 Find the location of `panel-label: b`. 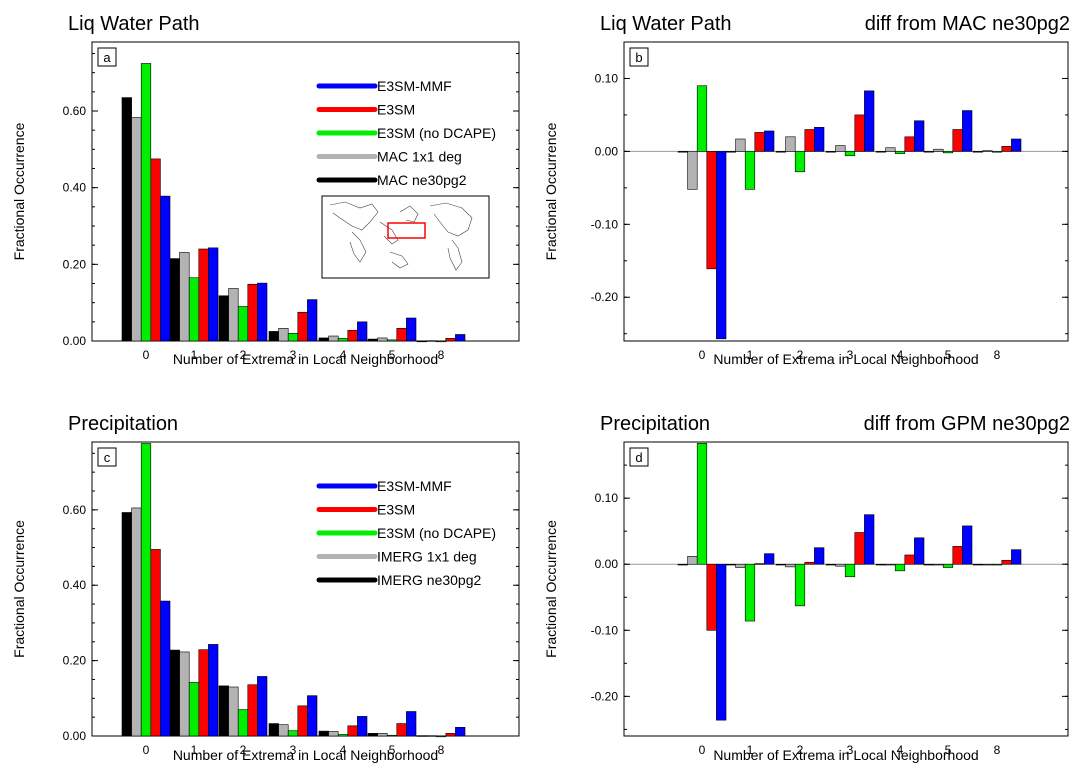

panel-label: b is located at coordinates (638, 57).